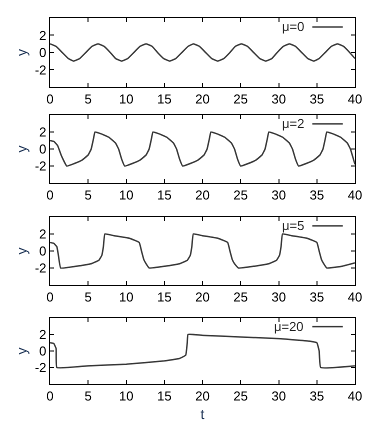 The height and width of the screenshot is (431, 382). Describe the element at coordinates (293, 225) in the screenshot. I see `series-label: μ=5` at that location.